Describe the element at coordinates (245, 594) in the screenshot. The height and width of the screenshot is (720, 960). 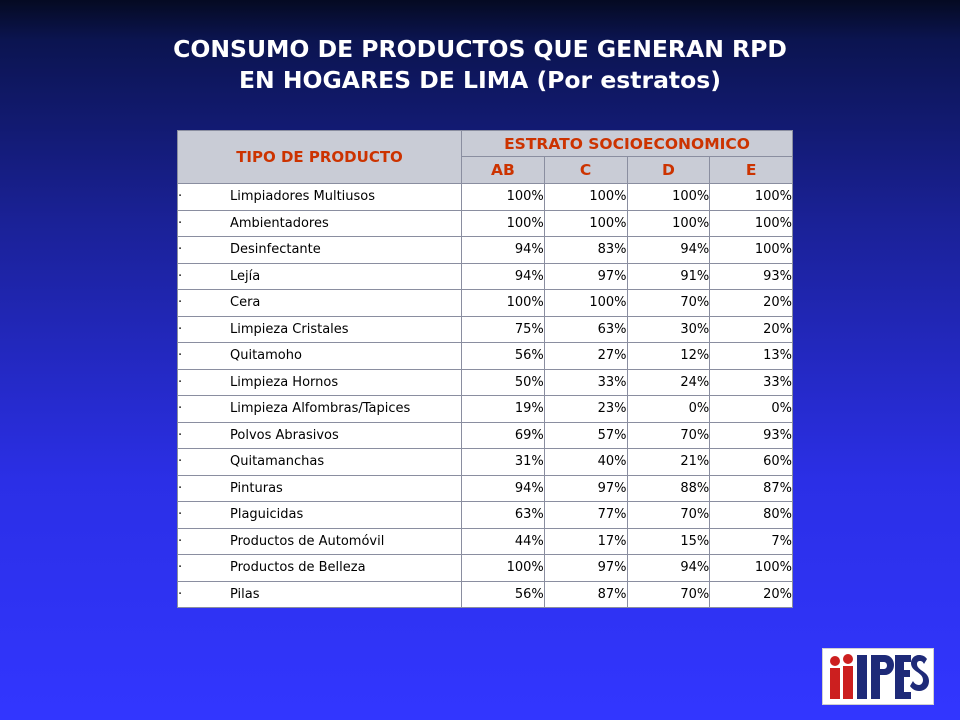
I see `product-name: Pilas` at that location.